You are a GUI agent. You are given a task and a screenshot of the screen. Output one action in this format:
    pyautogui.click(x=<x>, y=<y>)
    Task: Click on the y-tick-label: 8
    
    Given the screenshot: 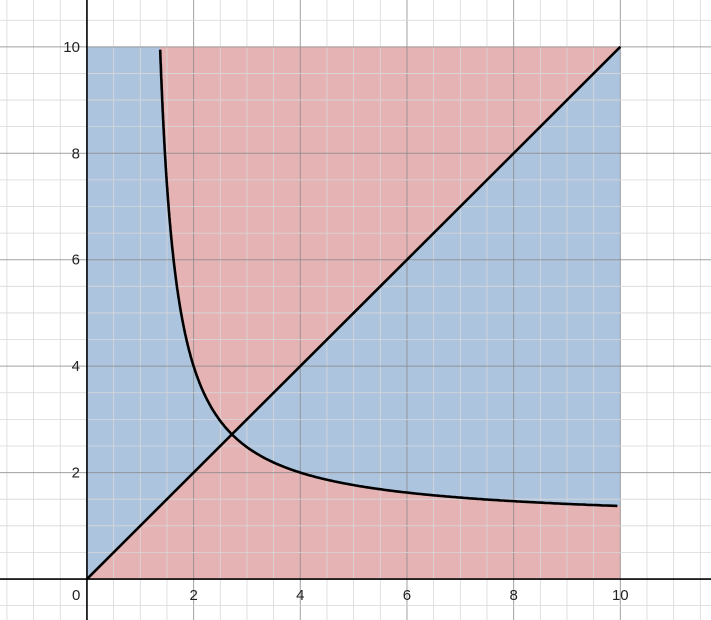 What is the action you would take?
    pyautogui.click(x=76, y=153)
    